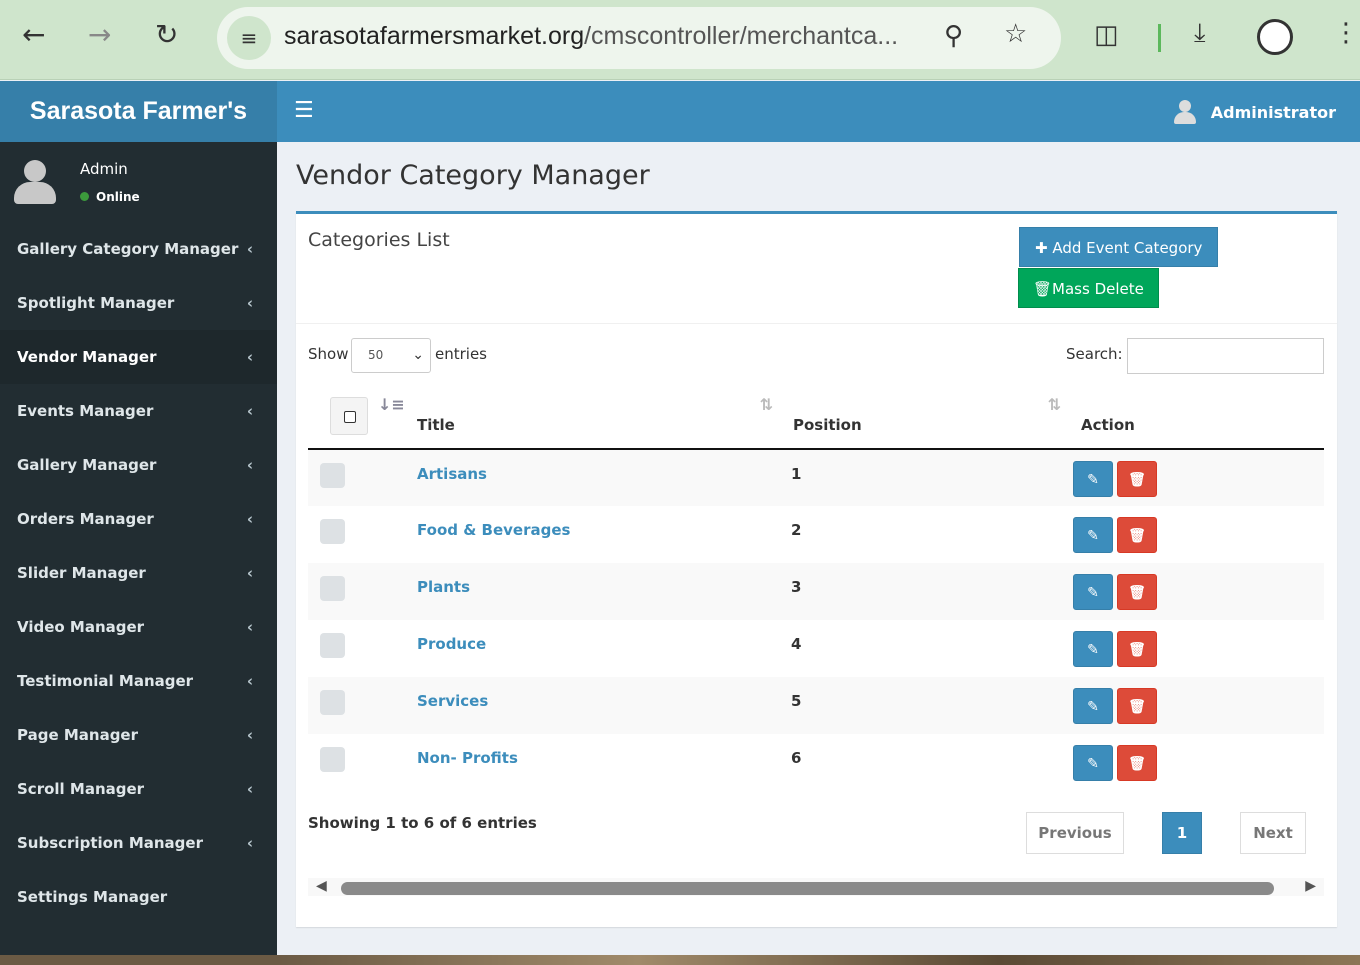 The width and height of the screenshot is (1360, 965). I want to click on search-input, so click(1225, 356).